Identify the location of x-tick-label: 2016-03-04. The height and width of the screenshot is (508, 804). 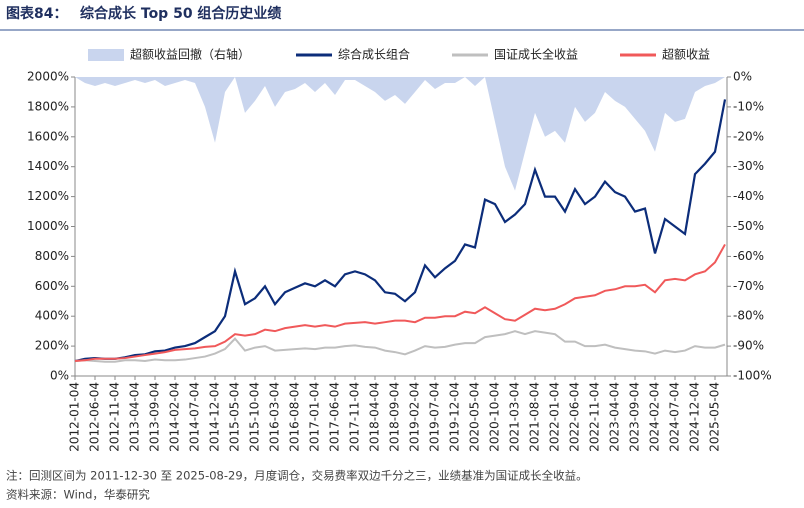
(275, 417).